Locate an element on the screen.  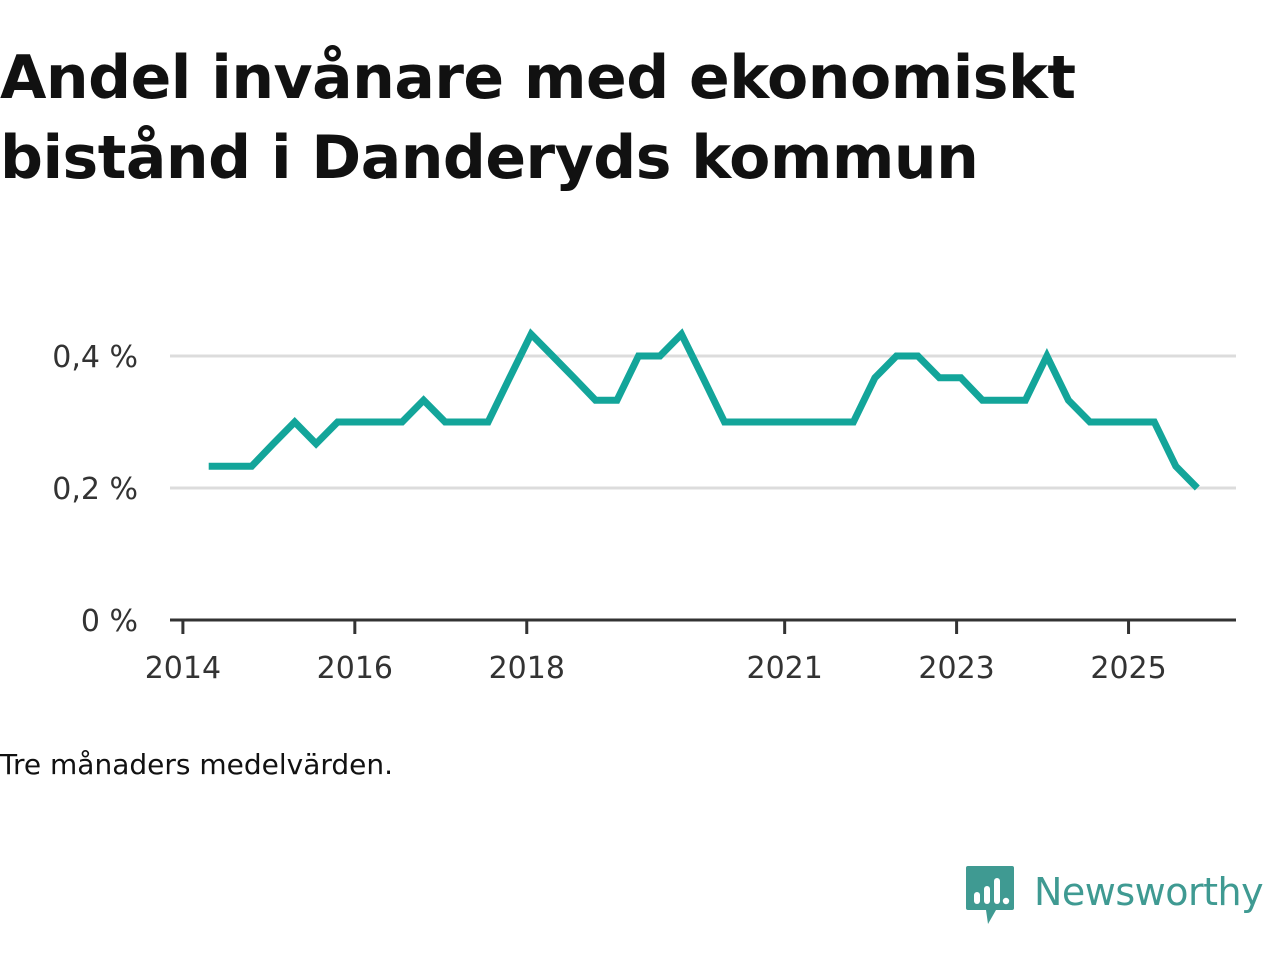
y-axis-ticks: 0 % 0,2 % 0,4 % is located at coordinates (95, 489).